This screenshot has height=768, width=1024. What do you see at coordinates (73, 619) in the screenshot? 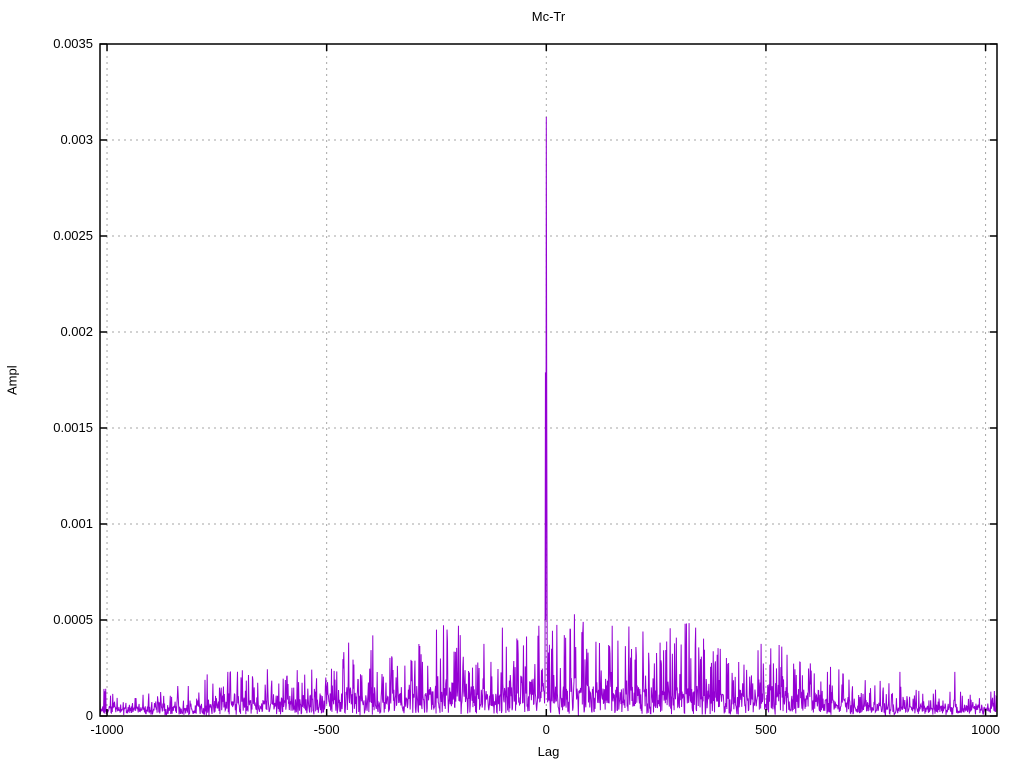
I see `y-tick-label: 0.0005` at bounding box center [73, 619].